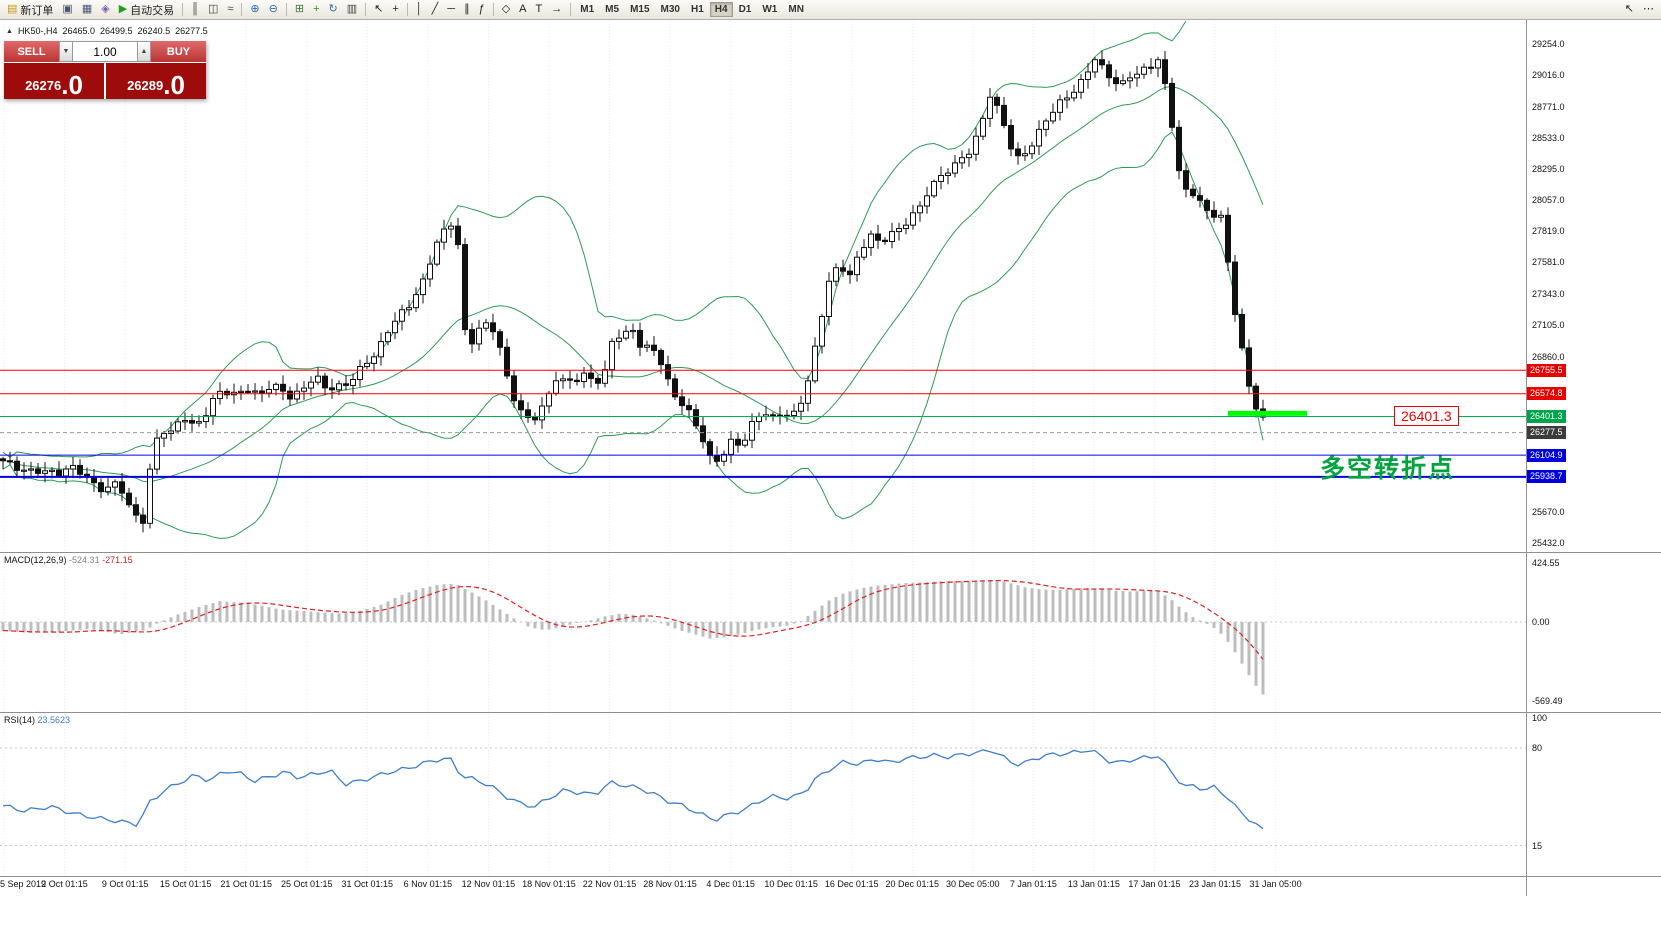  What do you see at coordinates (178, 51) in the screenshot?
I see `buy-button: BUY` at bounding box center [178, 51].